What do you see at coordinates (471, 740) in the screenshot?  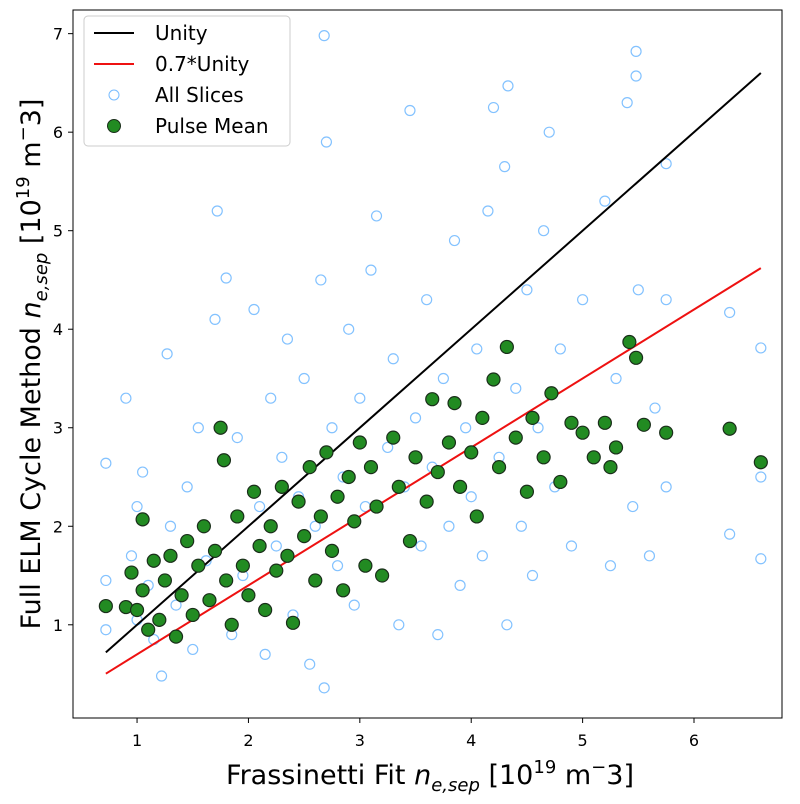 I see `x-tick-label: 4` at bounding box center [471, 740].